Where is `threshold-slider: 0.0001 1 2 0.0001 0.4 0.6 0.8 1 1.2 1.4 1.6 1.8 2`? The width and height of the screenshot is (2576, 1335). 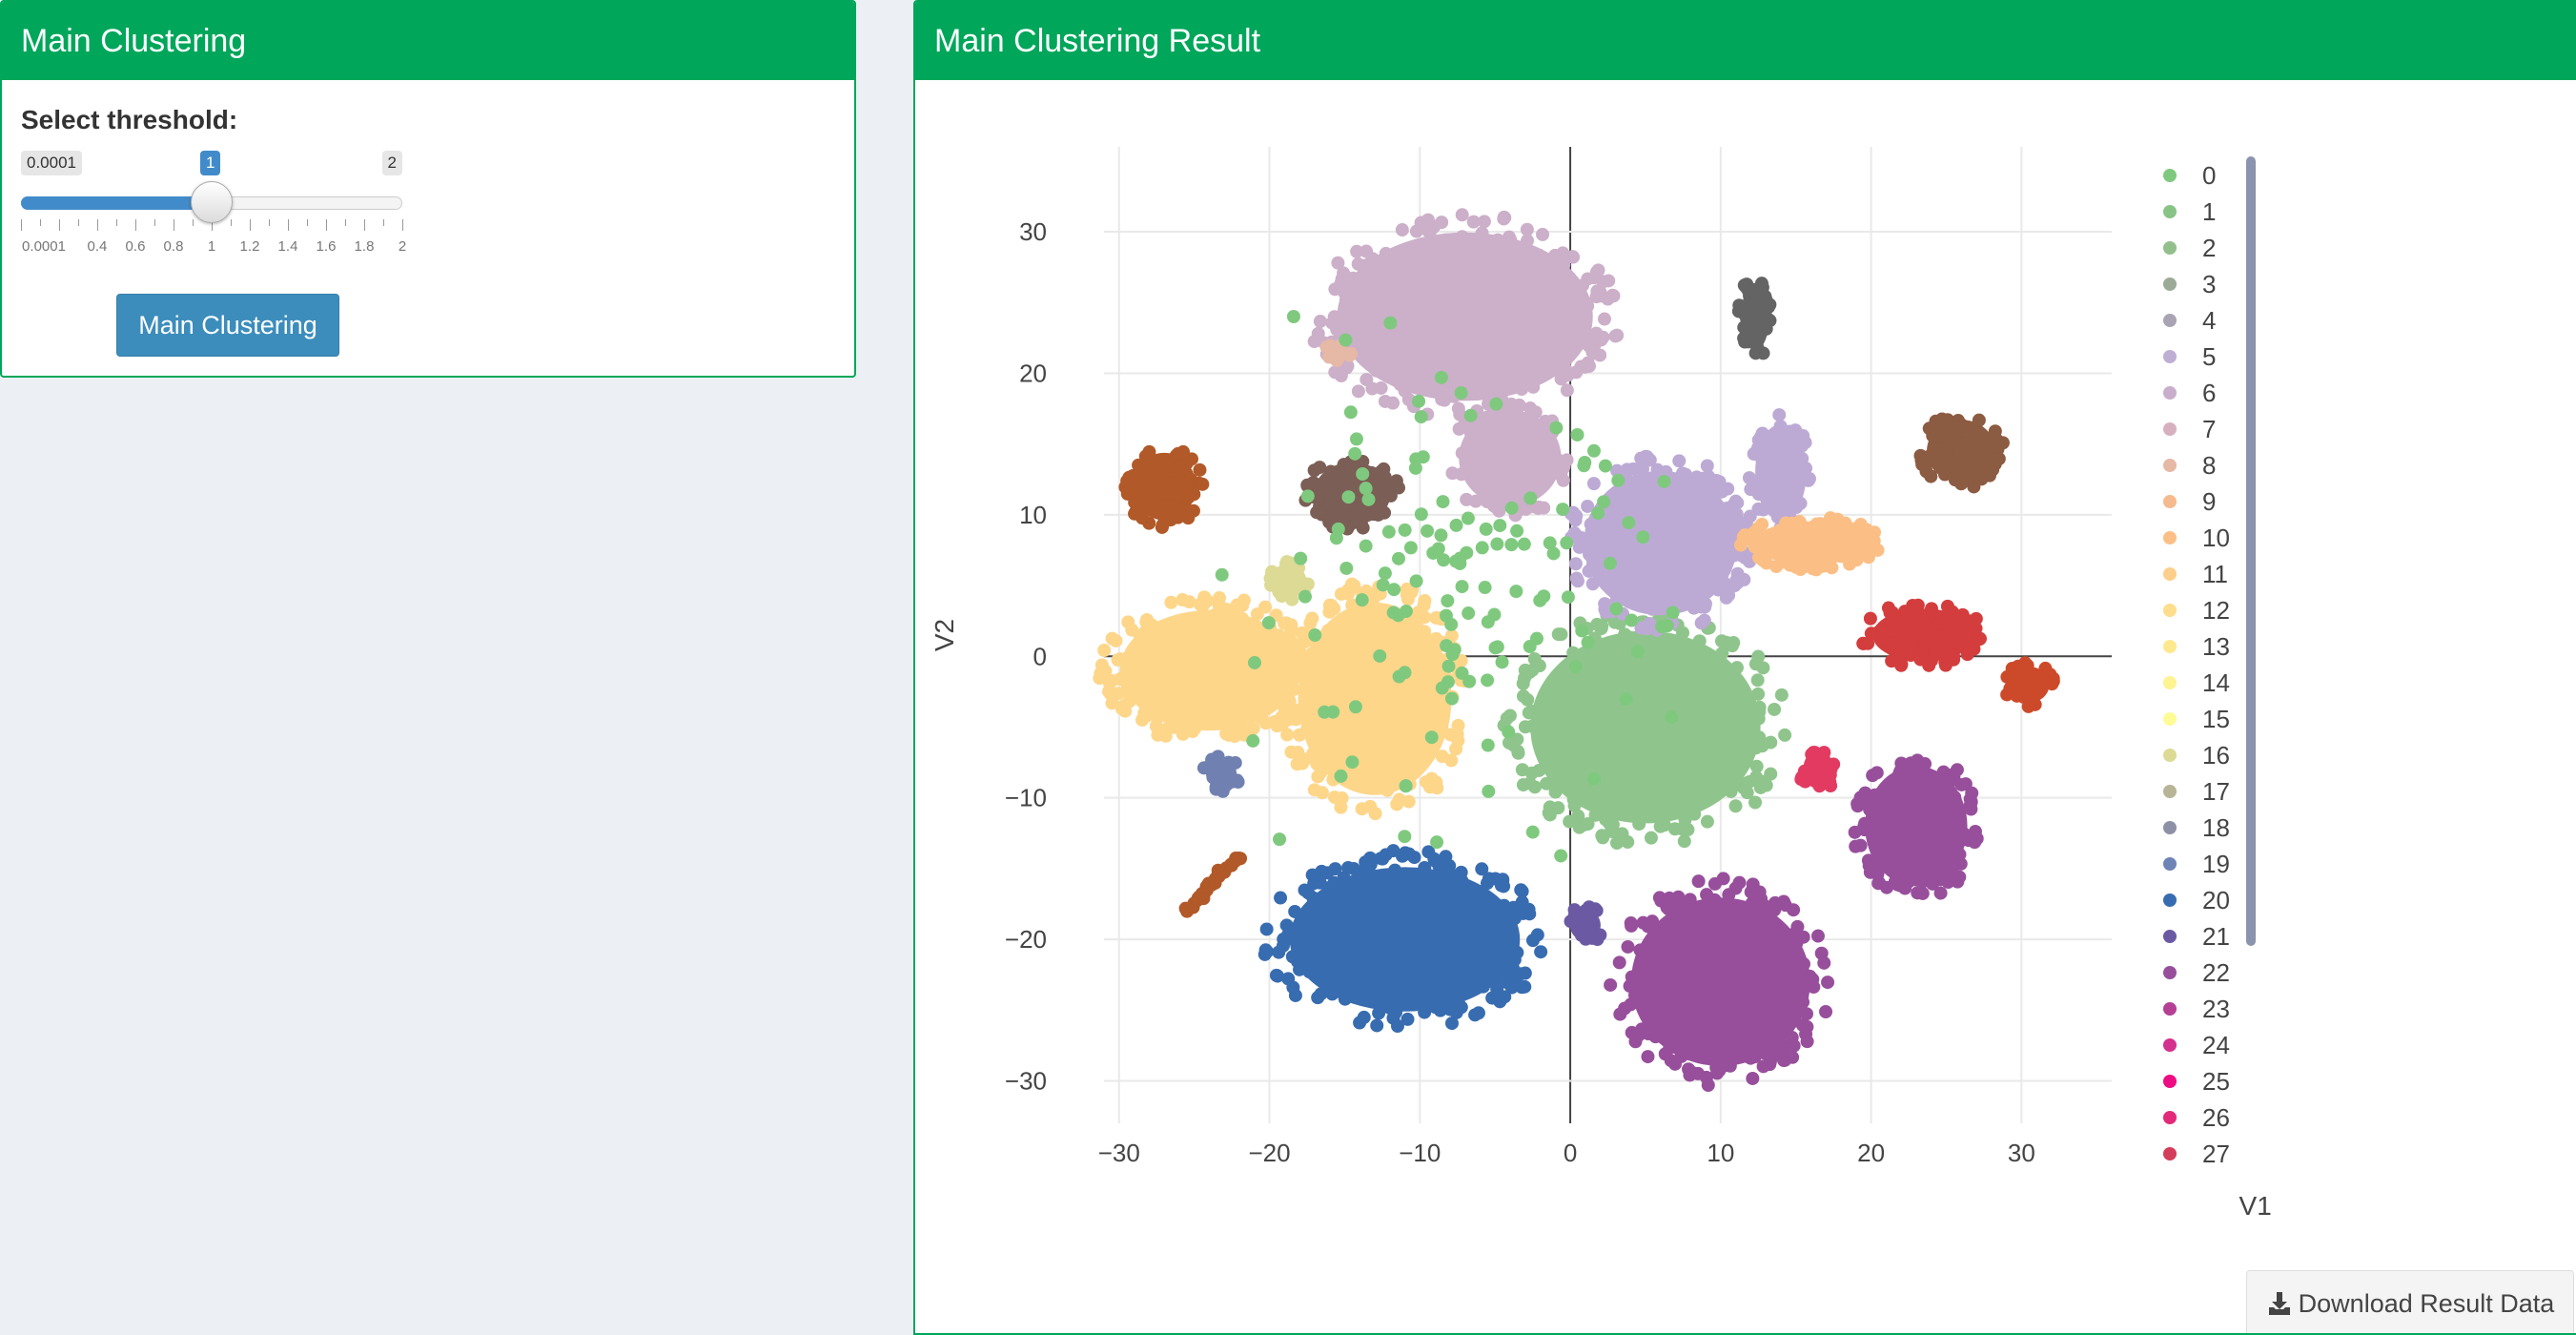
threshold-slider: 0.0001 1 2 0.0001 0.4 0.6 0.8 1 1.2 1.4 1.6 1.8 2 is located at coordinates (213, 204).